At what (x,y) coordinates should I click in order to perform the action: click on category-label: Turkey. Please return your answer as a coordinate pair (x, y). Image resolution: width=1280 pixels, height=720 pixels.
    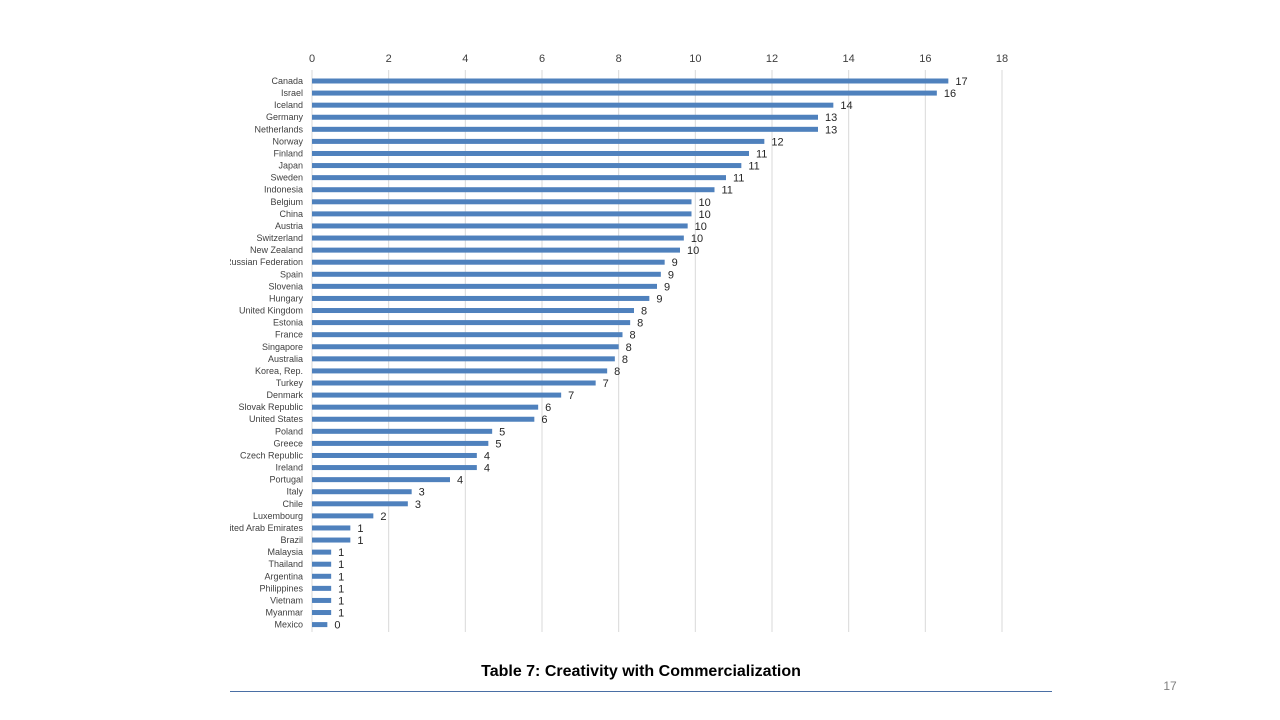
    Looking at the image, I should click on (290, 383).